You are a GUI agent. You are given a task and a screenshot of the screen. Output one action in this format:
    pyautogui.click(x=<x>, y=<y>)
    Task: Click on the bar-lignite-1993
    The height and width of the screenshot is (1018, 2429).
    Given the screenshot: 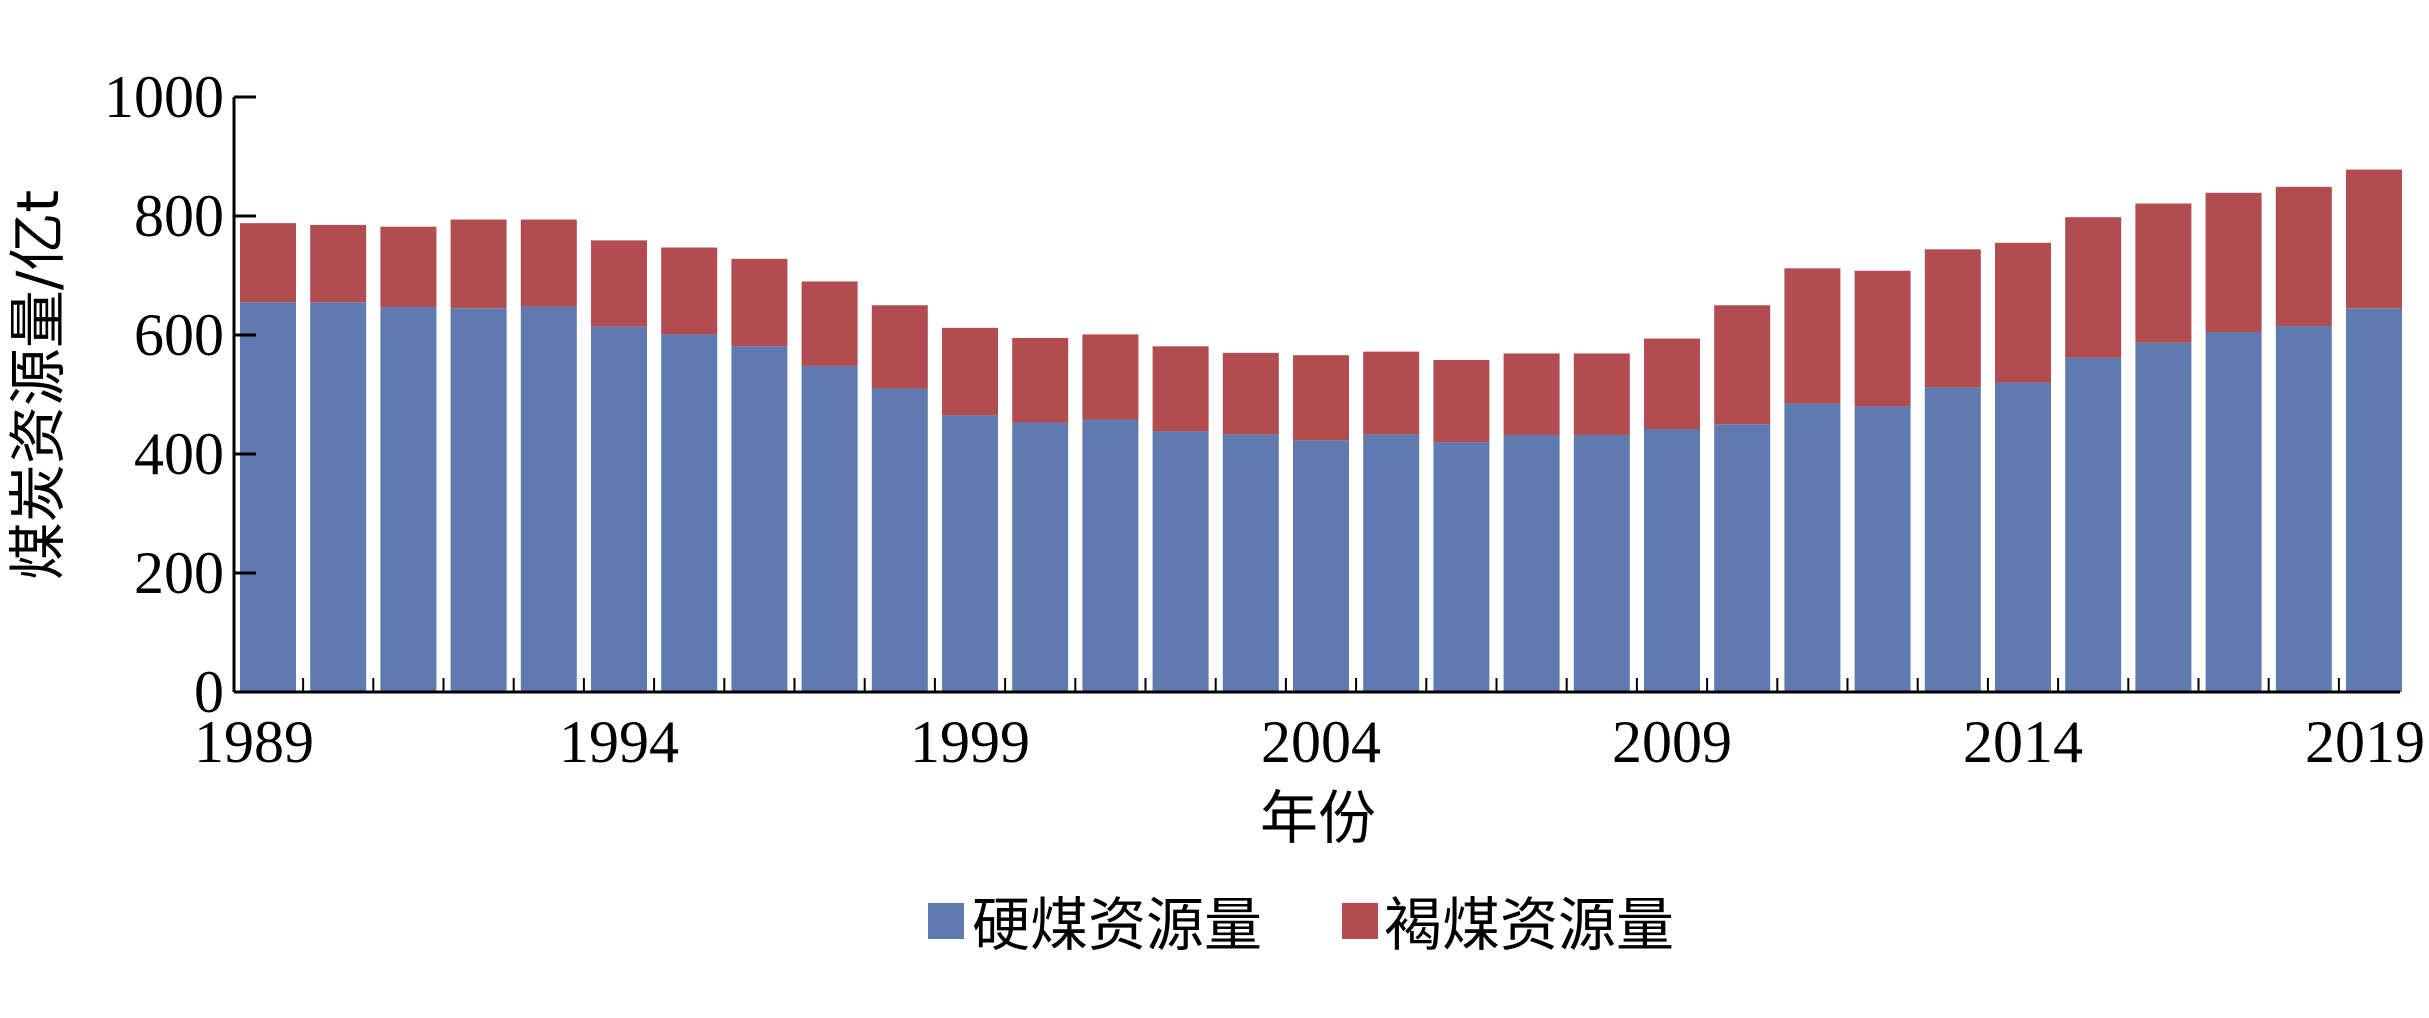 What is the action you would take?
    pyautogui.click(x=548, y=263)
    